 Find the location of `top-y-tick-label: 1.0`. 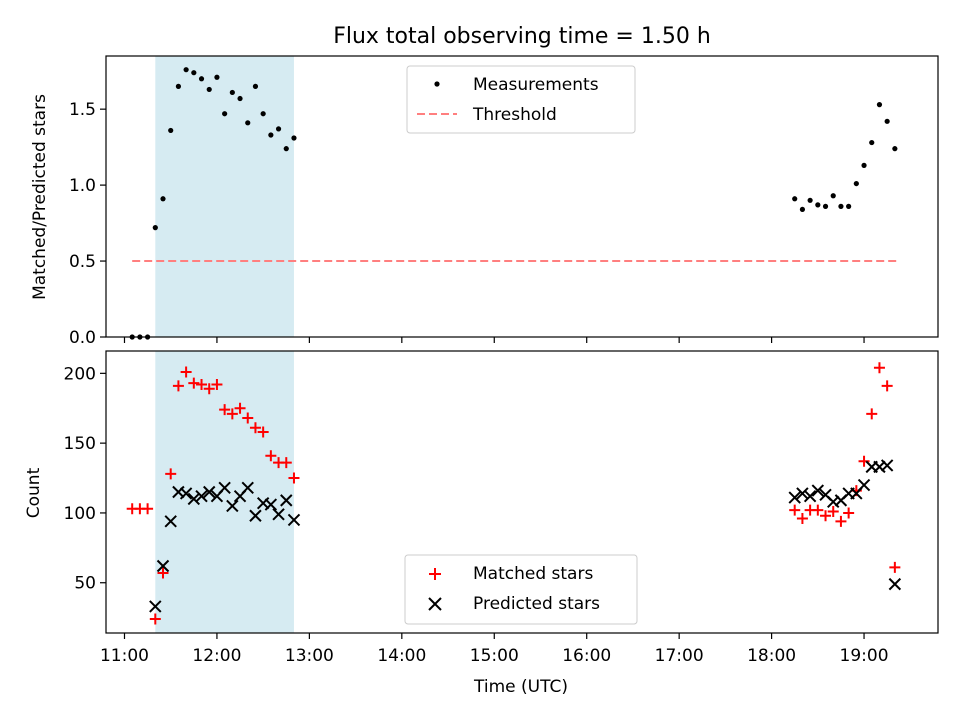

top-y-tick-label: 1.0 is located at coordinates (82, 186).